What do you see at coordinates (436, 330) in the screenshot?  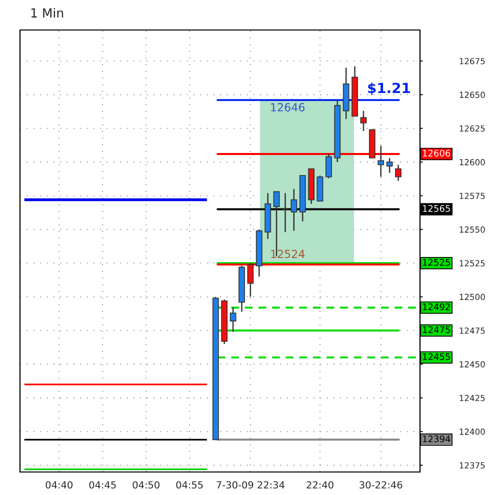 I see `ref-line-label: 12475` at bounding box center [436, 330].